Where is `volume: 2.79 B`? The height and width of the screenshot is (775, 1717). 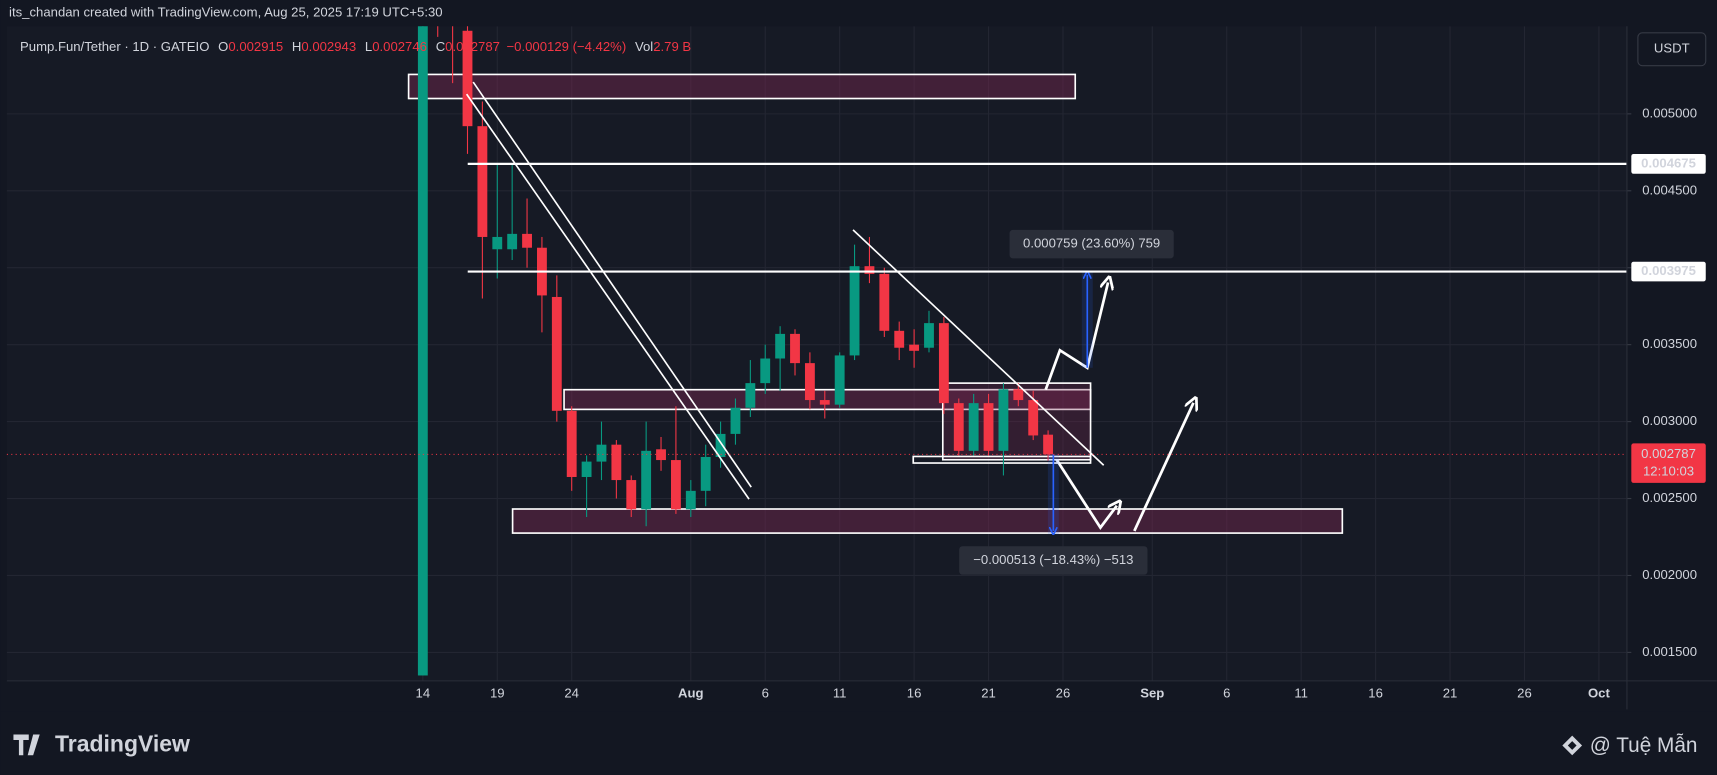
volume: 2.79 B is located at coordinates (672, 47).